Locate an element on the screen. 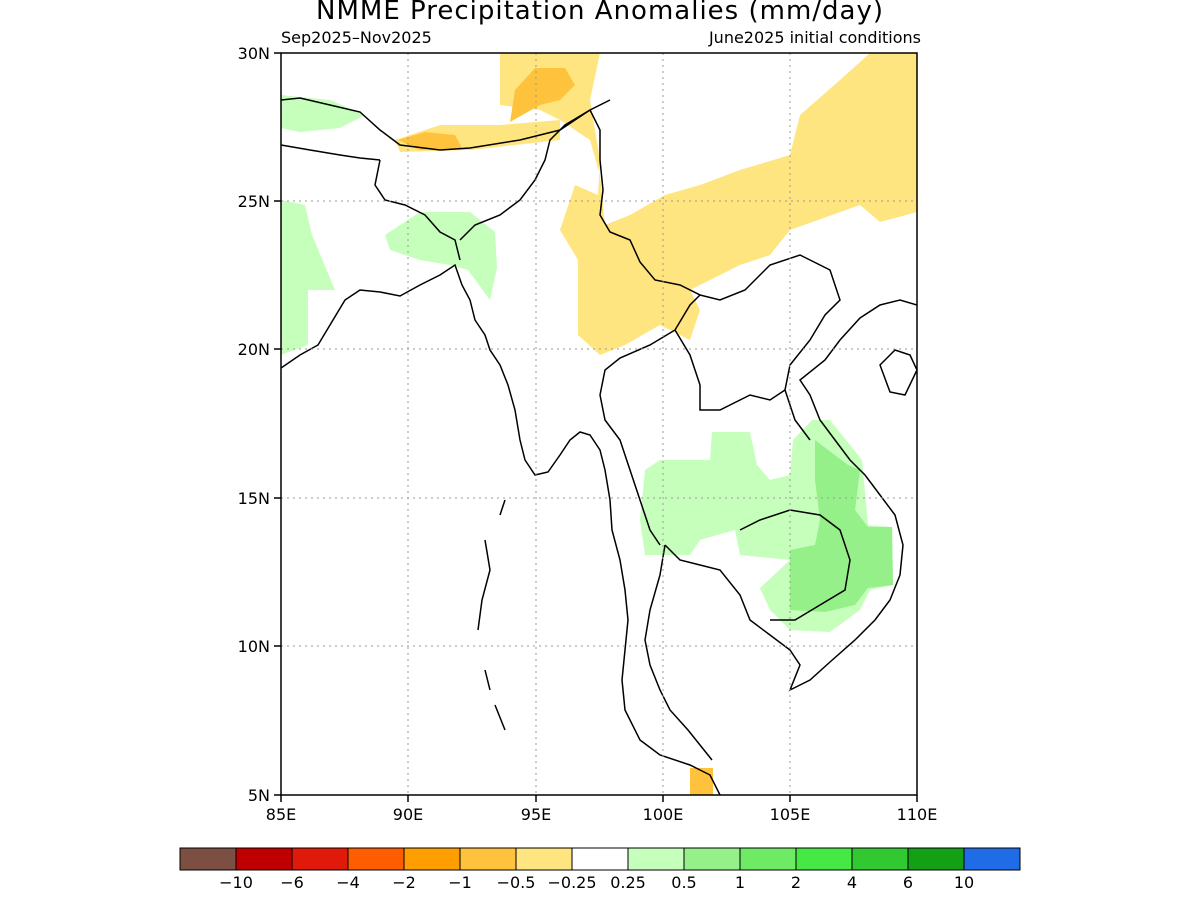  lon-label: 95E is located at coordinates (536, 814).